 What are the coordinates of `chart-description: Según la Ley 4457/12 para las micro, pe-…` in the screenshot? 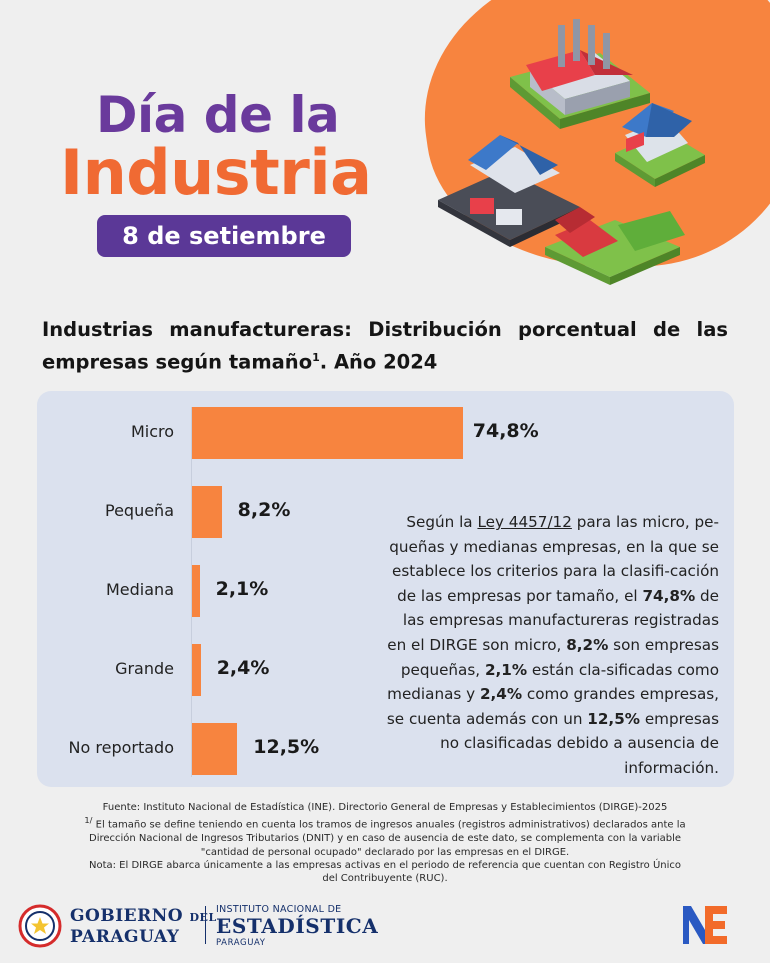 It's located at (551, 645).